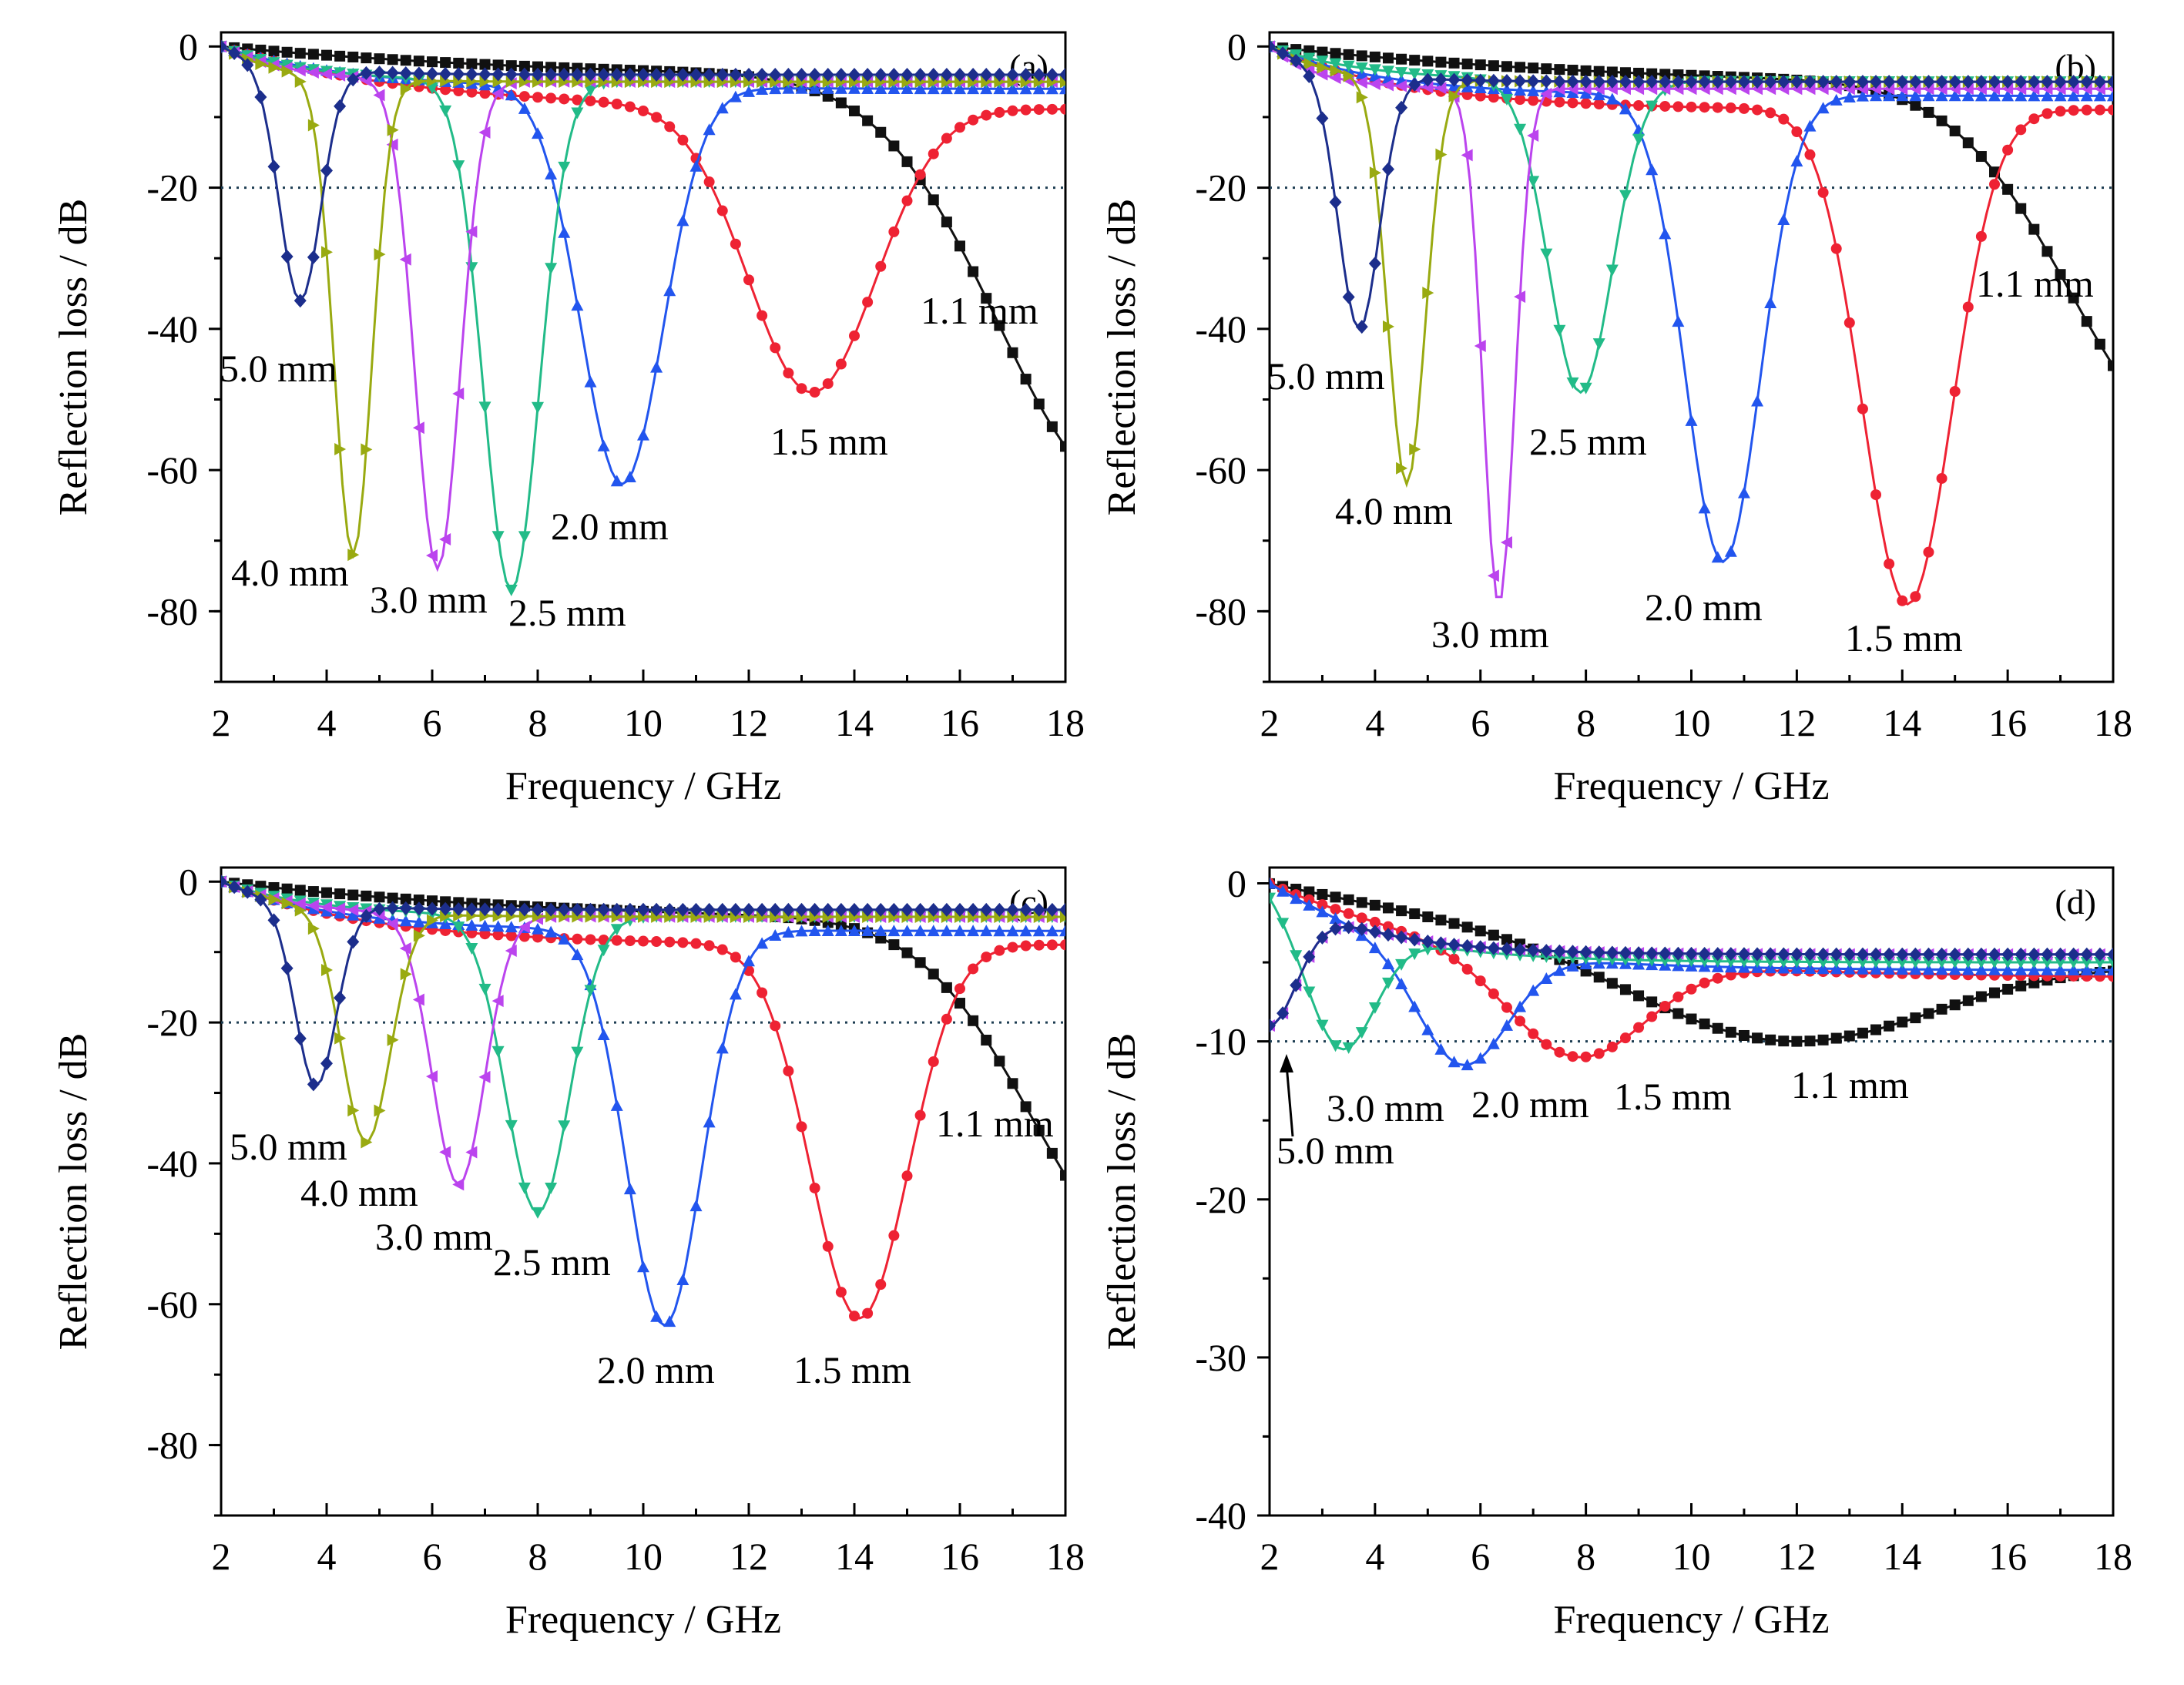  I want to click on y-tick-label: 0, so click(188, 46).